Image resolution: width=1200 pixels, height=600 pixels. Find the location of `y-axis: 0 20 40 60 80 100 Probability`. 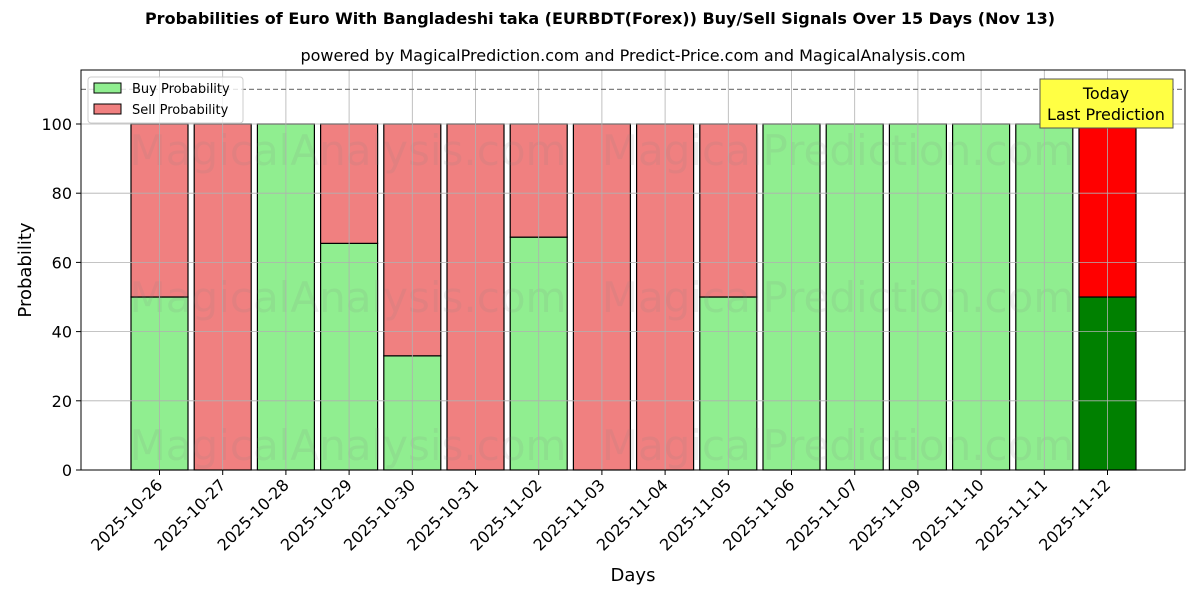

y-axis: 0 20 40 60 80 100 Probability is located at coordinates (48, 297).